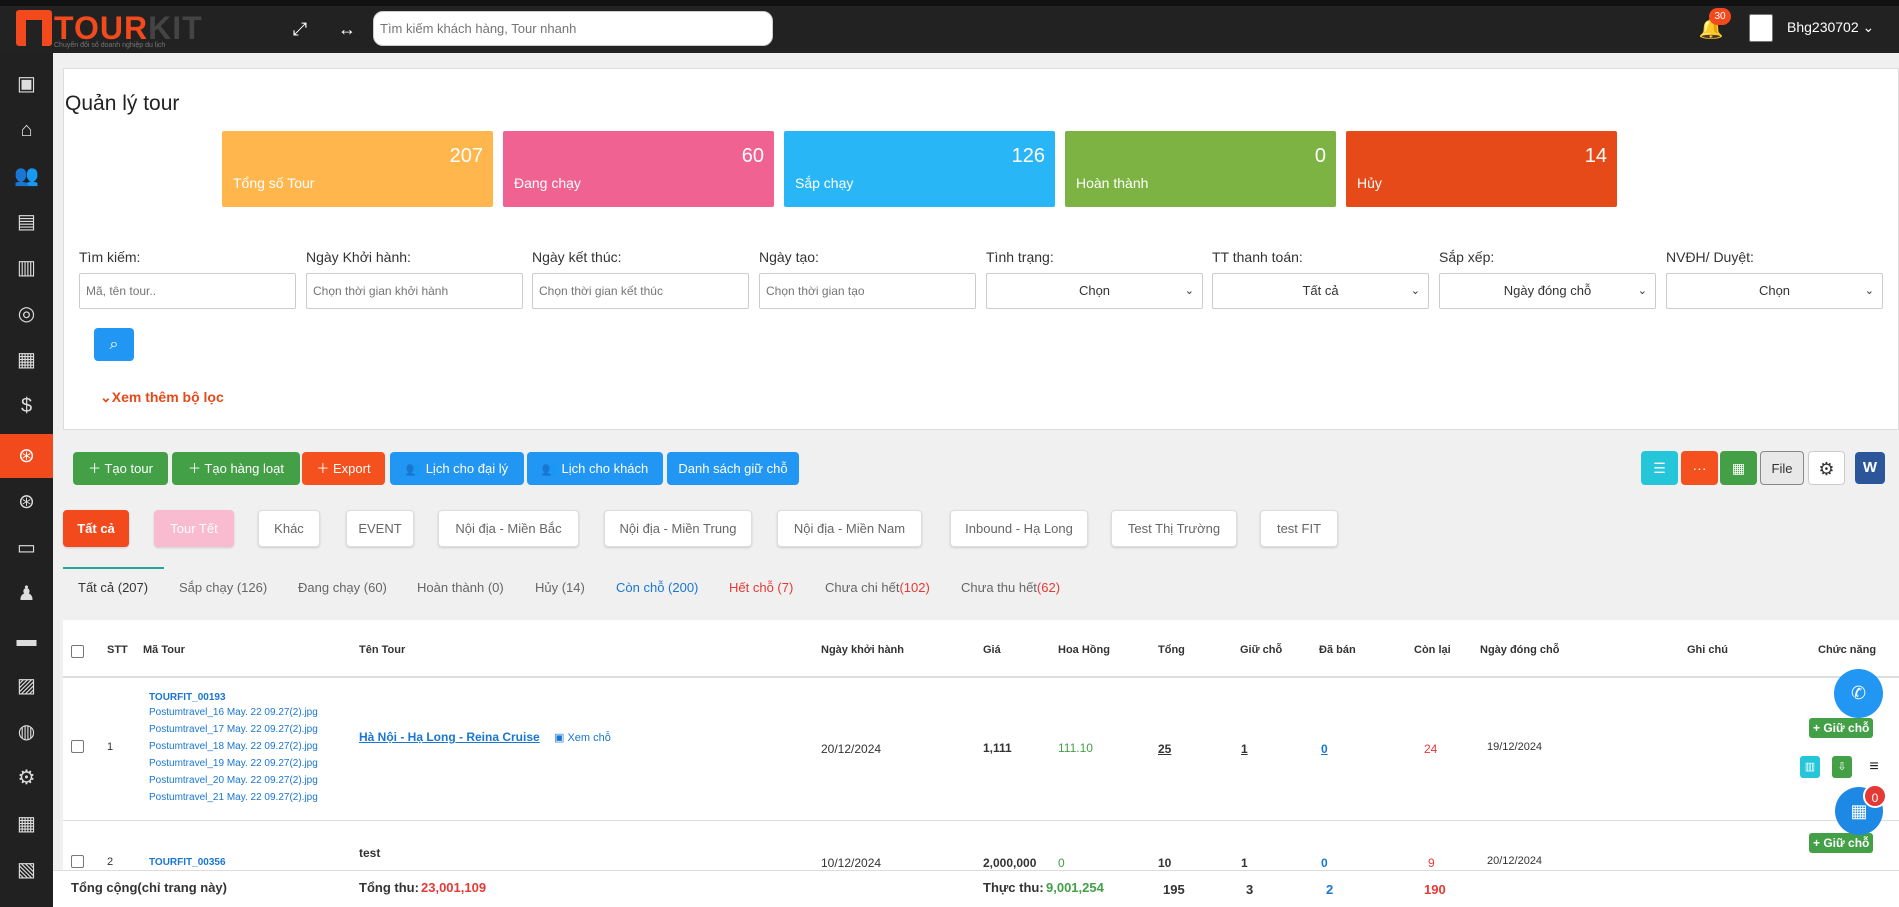 Image resolution: width=1899 pixels, height=907 pixels. What do you see at coordinates (233, 746) in the screenshot?
I see `attachment-link: Postumtravel_18 May. 22 09.27(2).jpg` at bounding box center [233, 746].